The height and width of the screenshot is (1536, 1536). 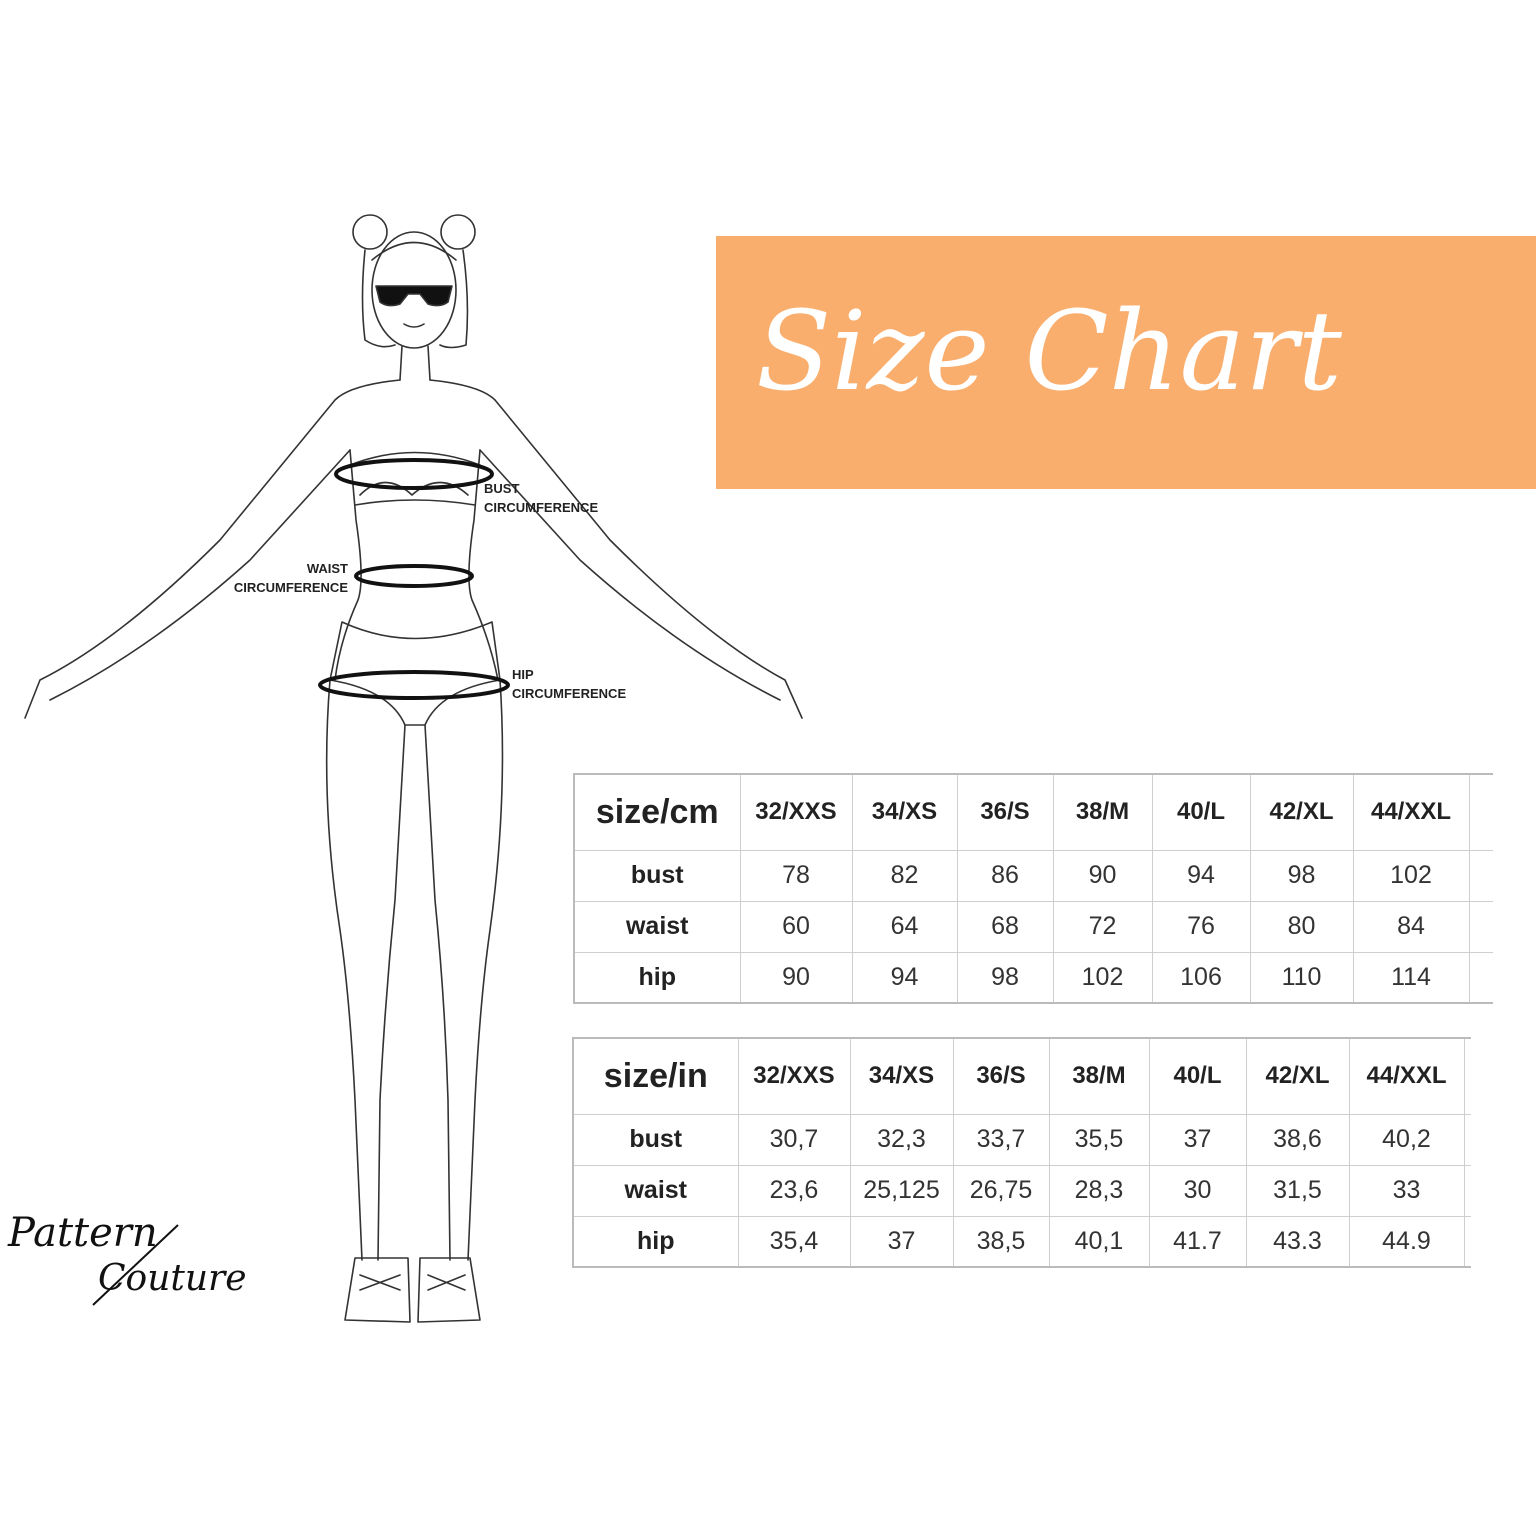 I want to click on sunglasses-icon, so click(x=414, y=296).